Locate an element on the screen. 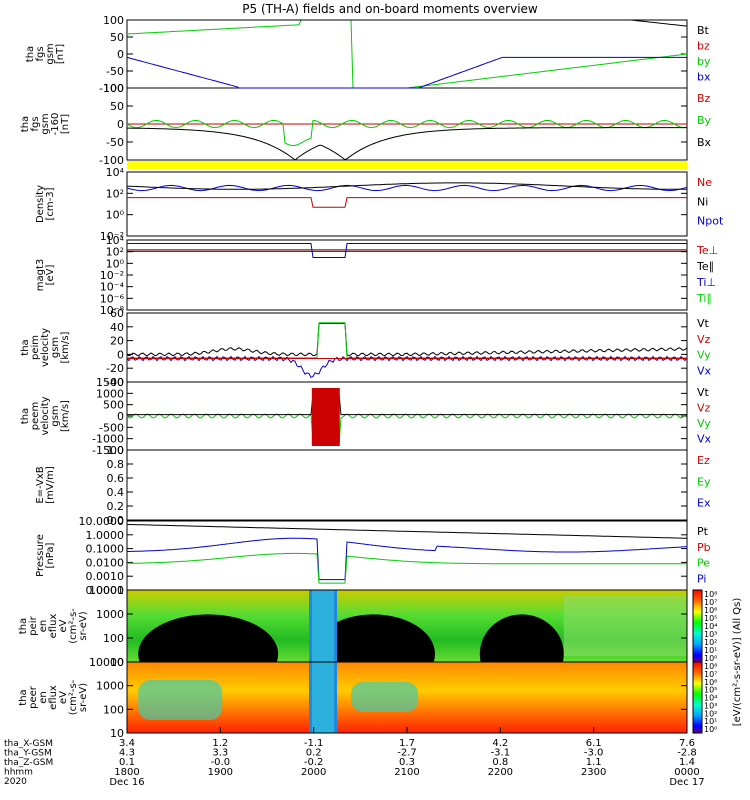 This screenshot has width=750, height=800. legend-te∥: Te∥ is located at coordinates (705, 266).